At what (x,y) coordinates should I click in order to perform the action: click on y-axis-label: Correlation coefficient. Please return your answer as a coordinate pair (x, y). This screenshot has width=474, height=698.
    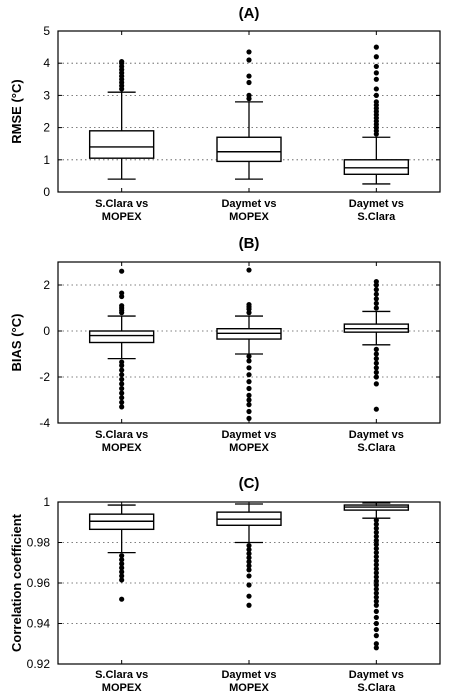
    Looking at the image, I should click on (16, 582).